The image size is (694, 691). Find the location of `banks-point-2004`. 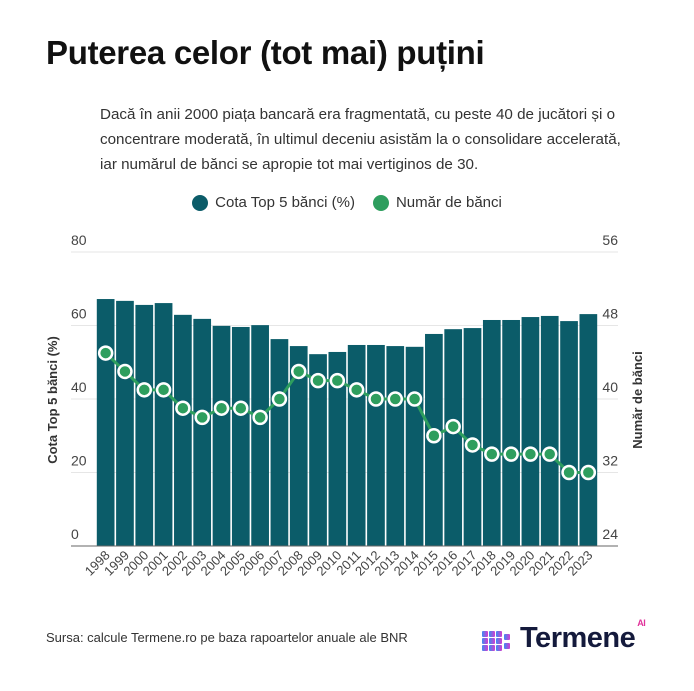

banks-point-2004 is located at coordinates (221, 408).